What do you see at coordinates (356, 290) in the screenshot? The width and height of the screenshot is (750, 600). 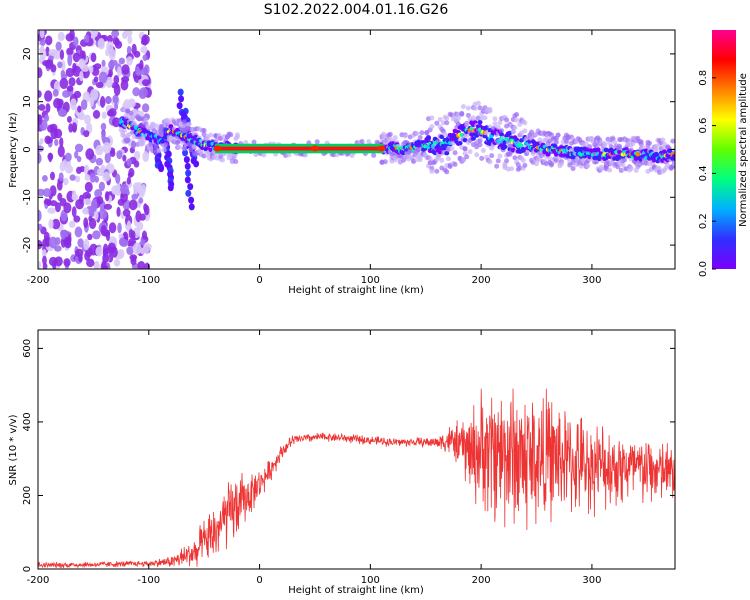 I see `spectrogram-x-axis-label: Height of straight line (km)` at bounding box center [356, 290].